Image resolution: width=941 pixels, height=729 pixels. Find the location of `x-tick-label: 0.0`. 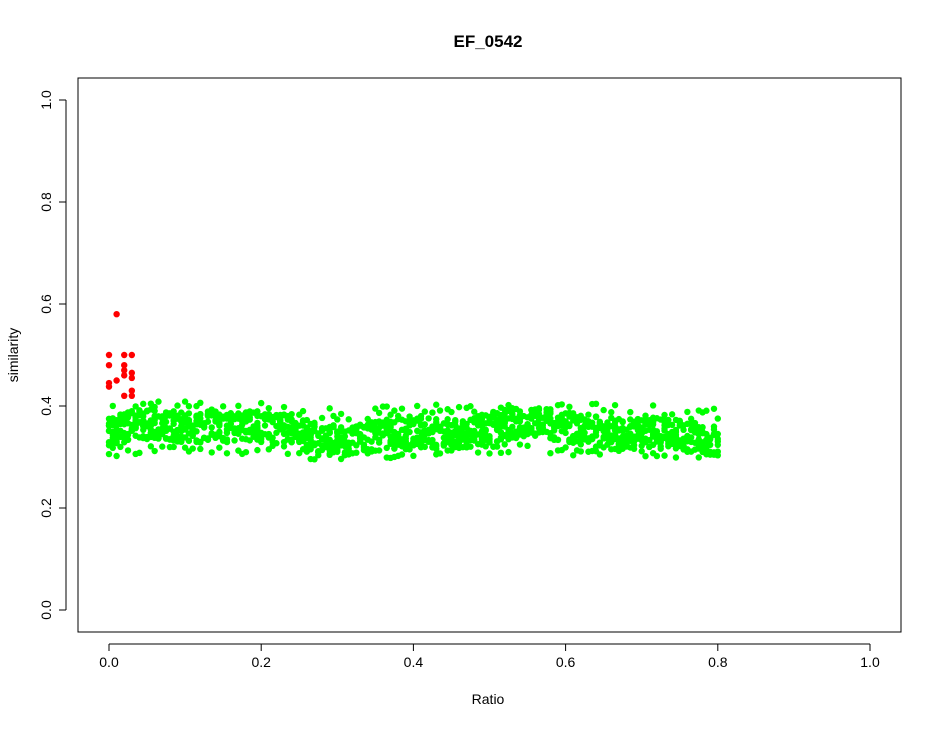

x-tick-label: 0.0 is located at coordinates (109, 662).